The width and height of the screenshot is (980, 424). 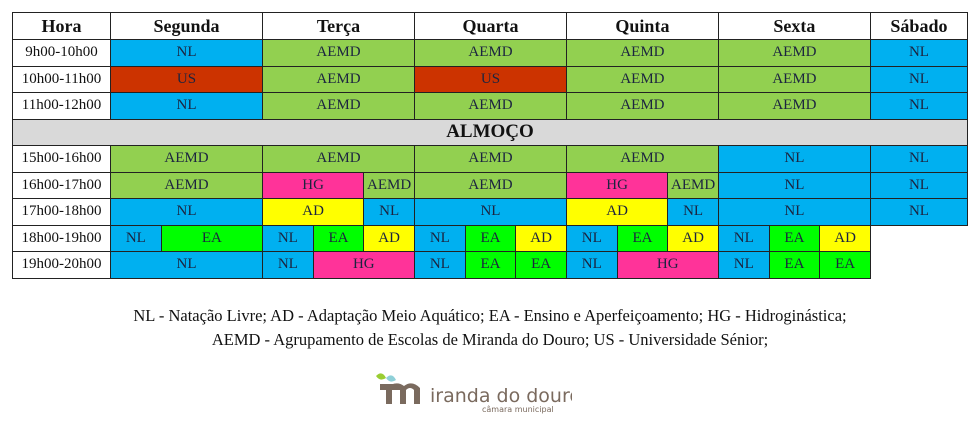 I want to click on time-slot: 15h00-16h00, so click(x=61, y=159).